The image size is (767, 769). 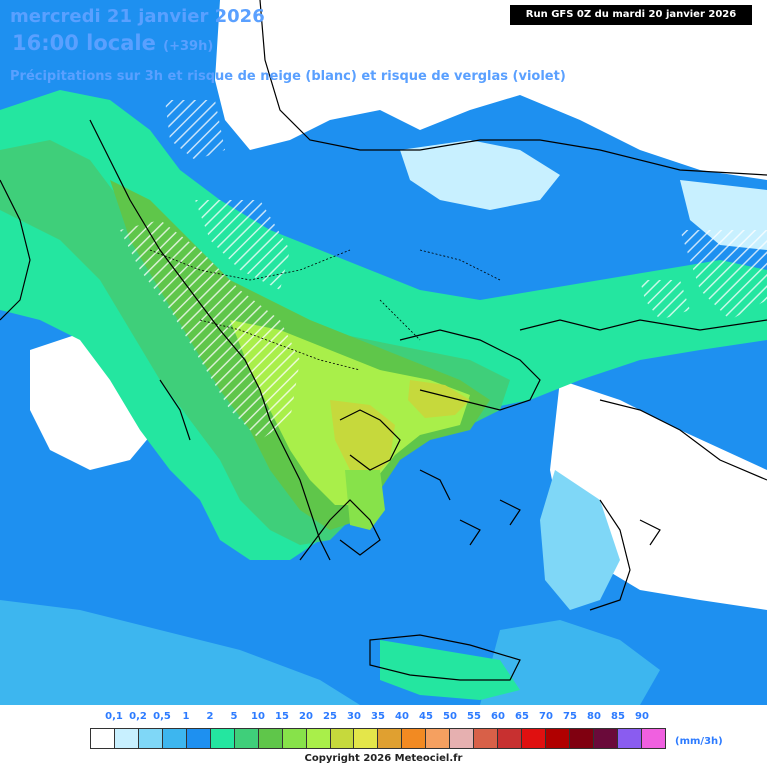 I want to click on borders, so click(x=325, y=310).